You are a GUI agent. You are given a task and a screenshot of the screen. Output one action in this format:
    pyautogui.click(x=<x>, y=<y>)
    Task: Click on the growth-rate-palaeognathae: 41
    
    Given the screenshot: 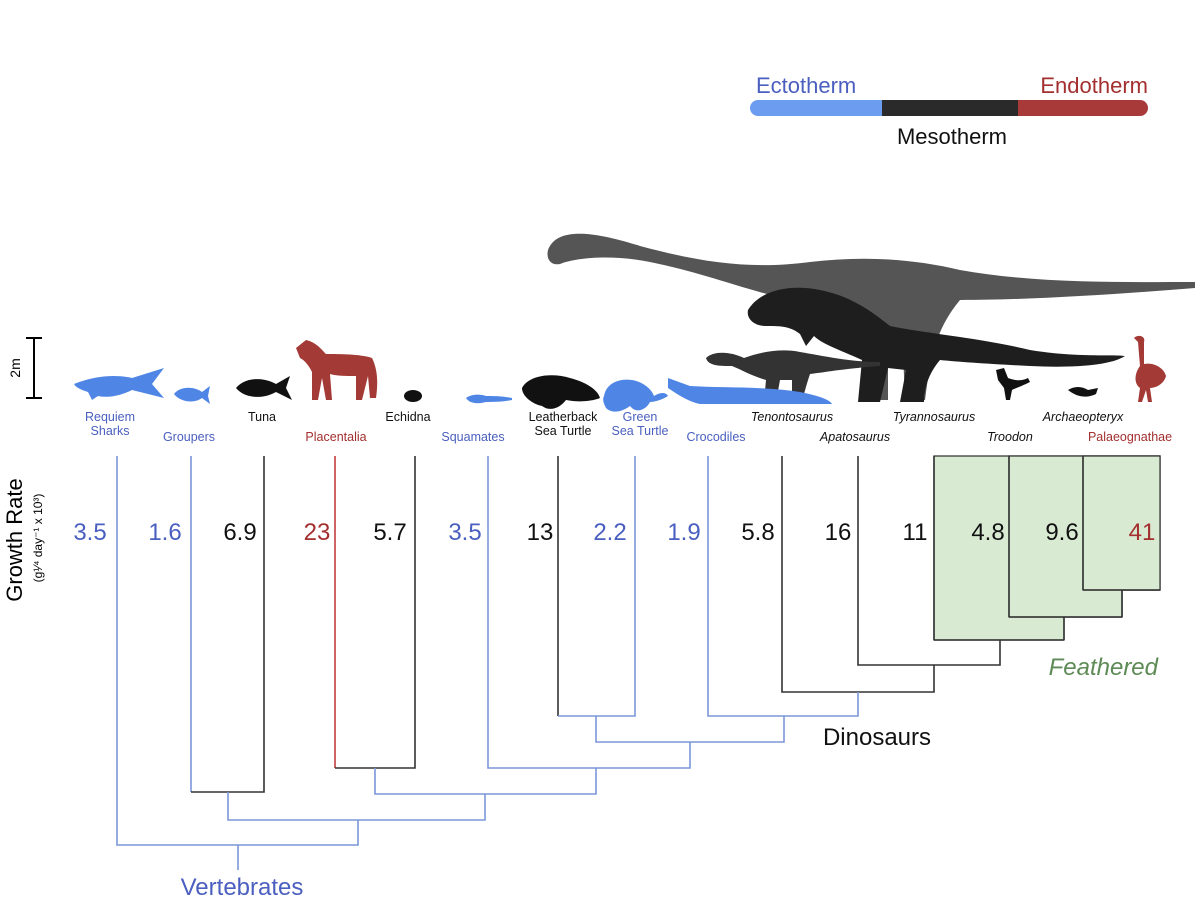 What is the action you would take?
    pyautogui.click(x=1142, y=532)
    